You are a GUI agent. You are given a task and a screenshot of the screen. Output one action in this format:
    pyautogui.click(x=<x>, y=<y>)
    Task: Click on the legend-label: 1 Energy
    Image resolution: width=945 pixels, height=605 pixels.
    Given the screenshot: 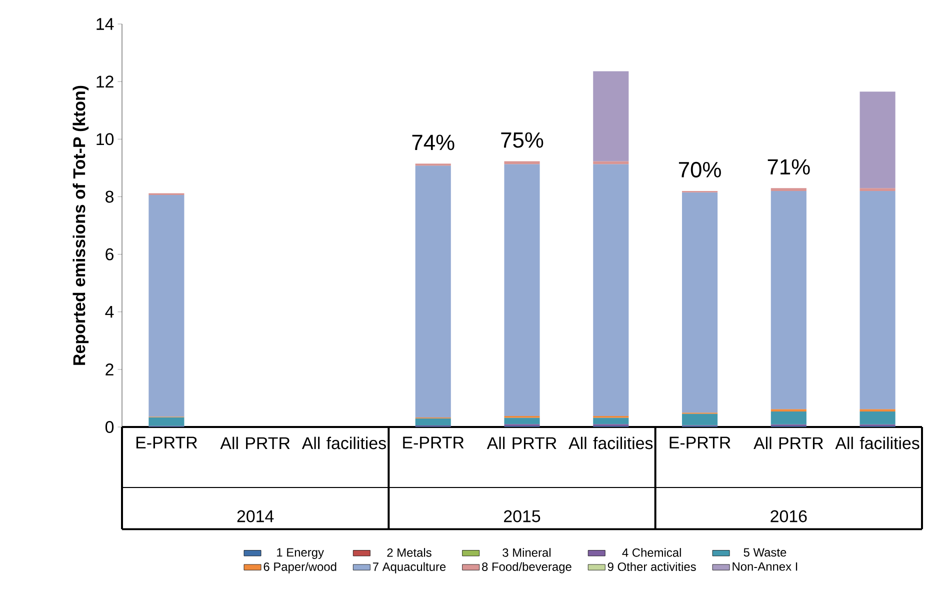 What is the action you would take?
    pyautogui.click(x=300, y=553)
    